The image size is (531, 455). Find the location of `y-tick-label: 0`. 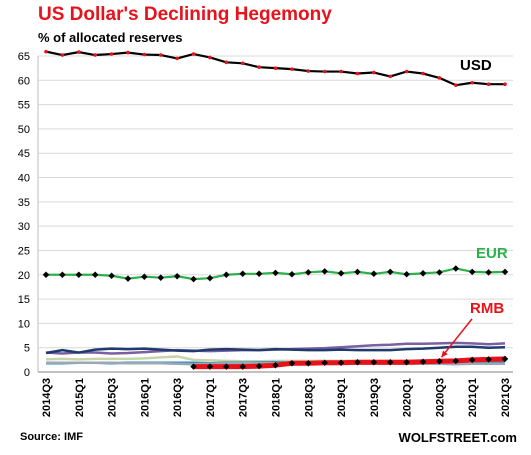

y-tick-label: 0 is located at coordinates (27, 373).